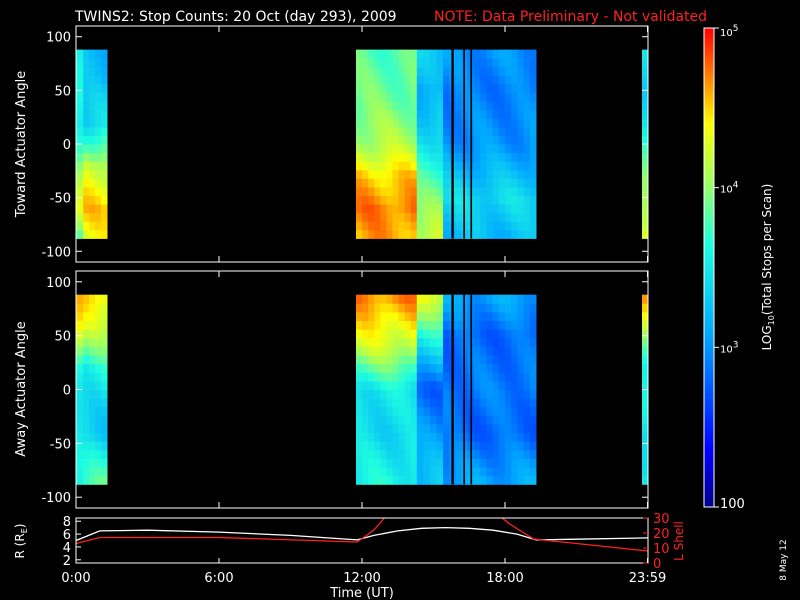 Image resolution: width=800 pixels, height=600 pixels. What do you see at coordinates (58, 283) in the screenshot?
I see `away-ytick-label: 100` at bounding box center [58, 283].